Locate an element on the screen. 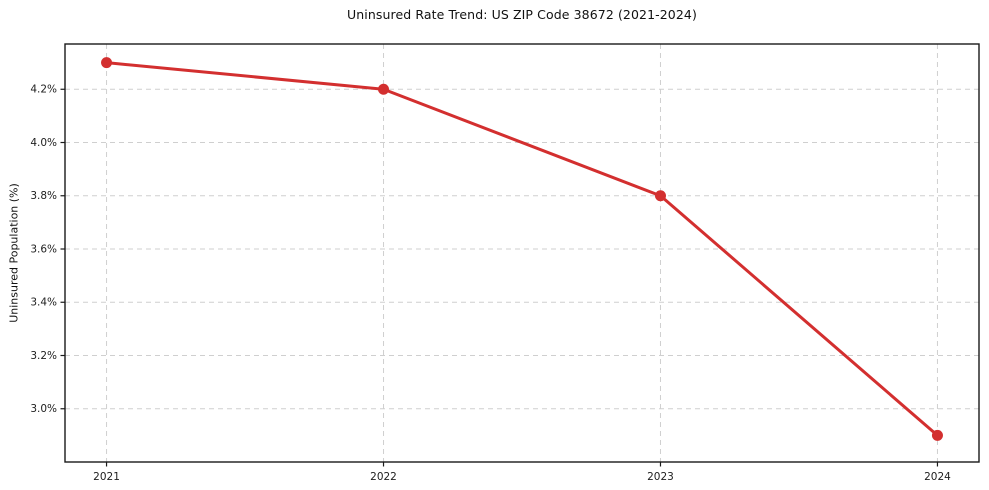  data-point-2021 is located at coordinates (107, 63).